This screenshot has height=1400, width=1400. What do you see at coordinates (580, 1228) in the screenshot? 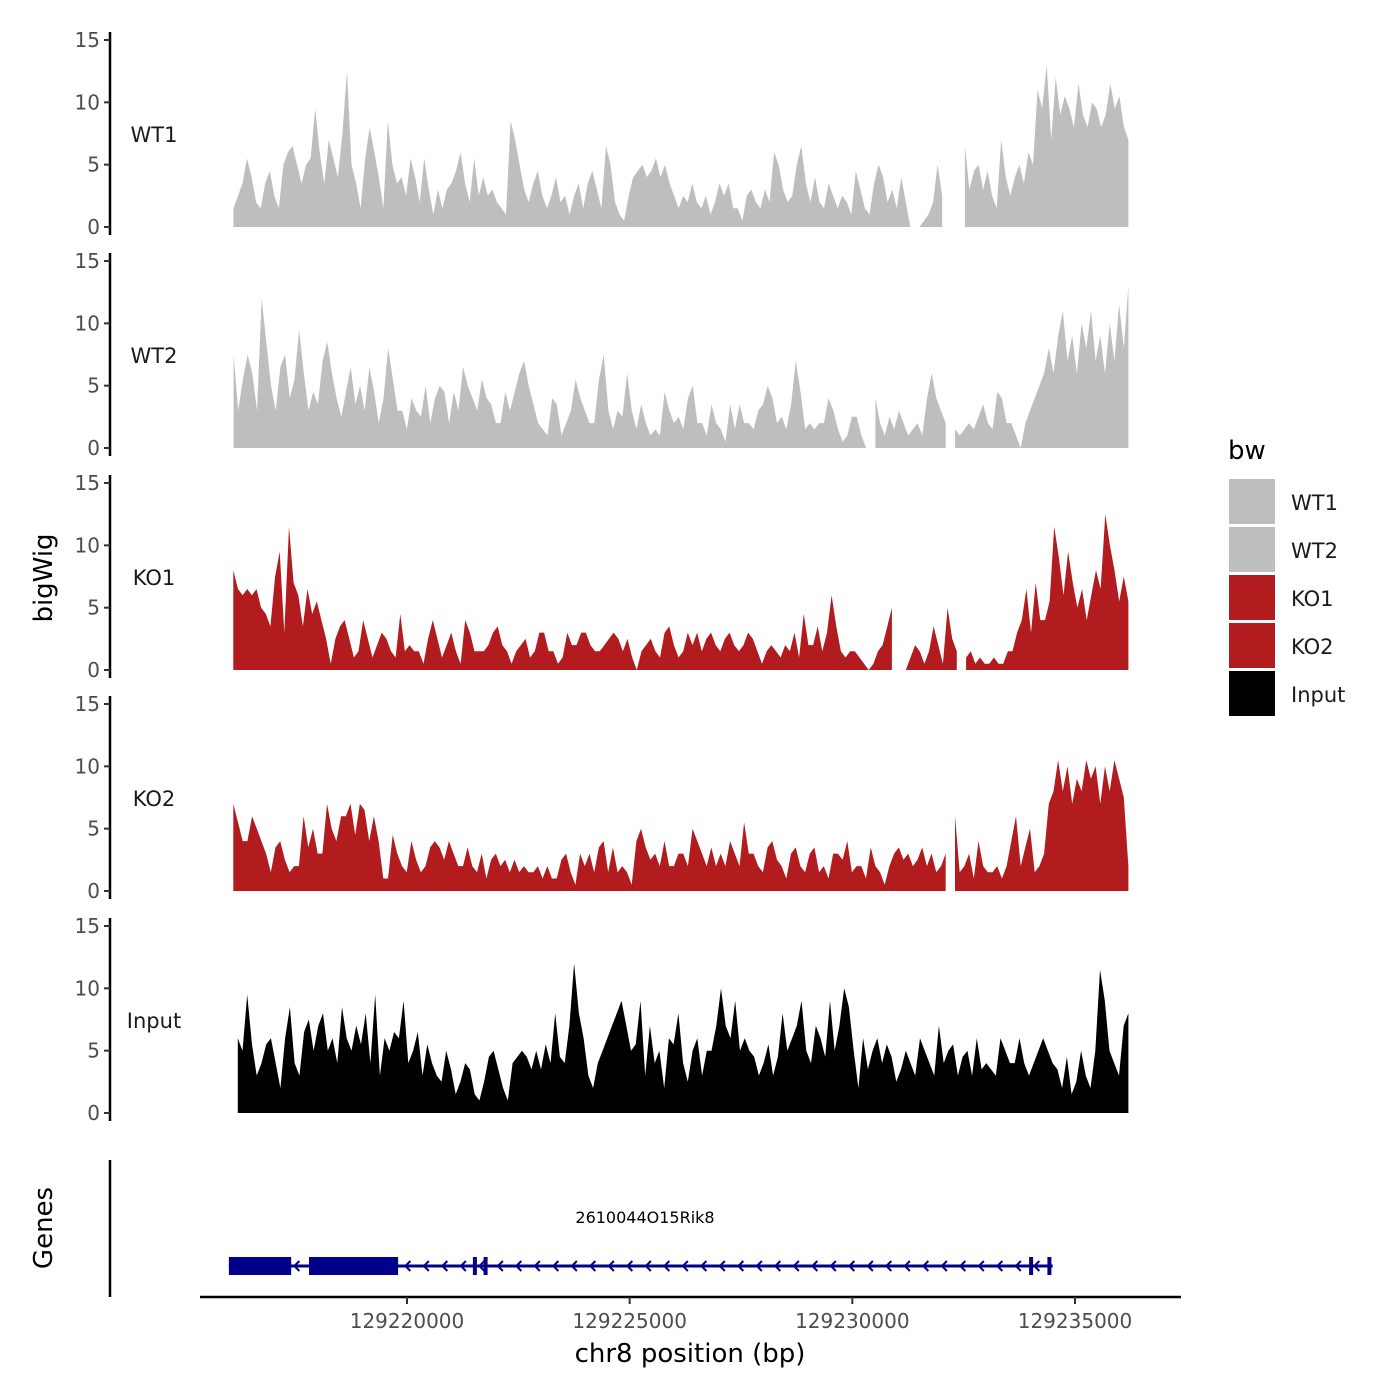
I see `gene-track: 2610044O15Rik8` at bounding box center [580, 1228].